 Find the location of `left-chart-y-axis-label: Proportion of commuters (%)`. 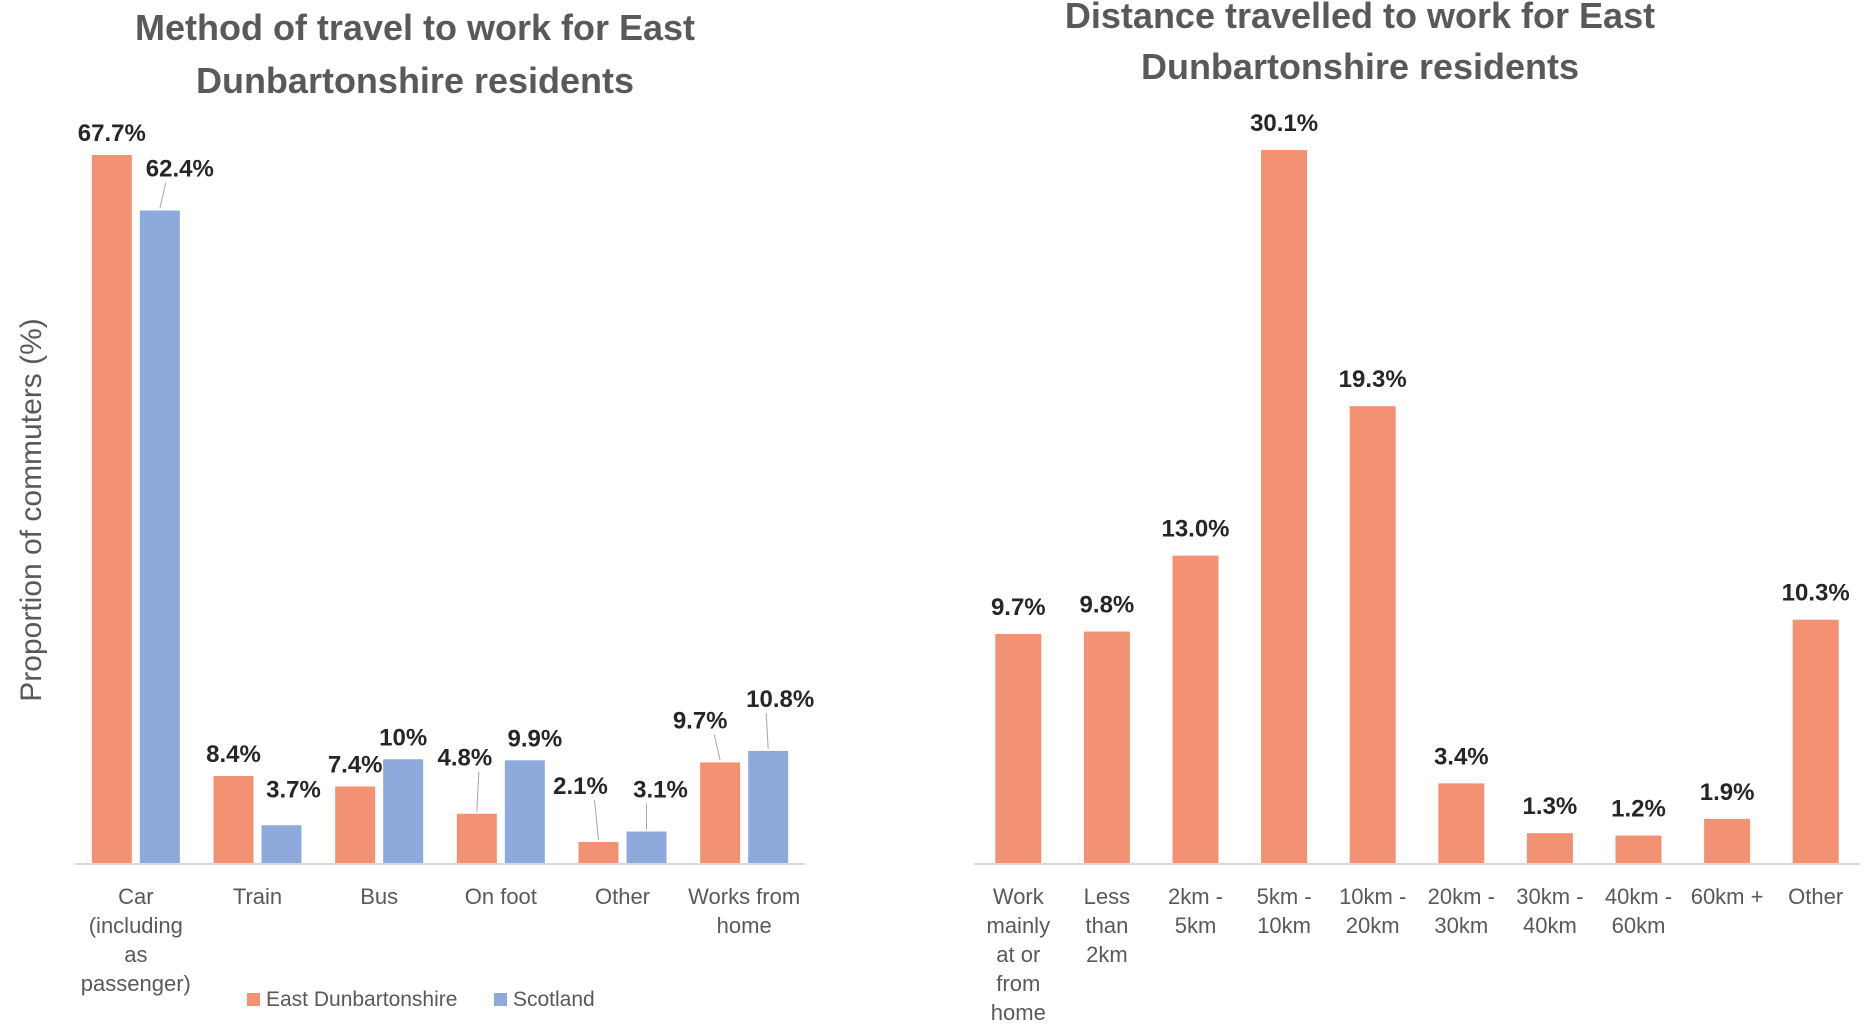

left-chart-y-axis-label: Proportion of commuters (%) is located at coordinates (31, 509).